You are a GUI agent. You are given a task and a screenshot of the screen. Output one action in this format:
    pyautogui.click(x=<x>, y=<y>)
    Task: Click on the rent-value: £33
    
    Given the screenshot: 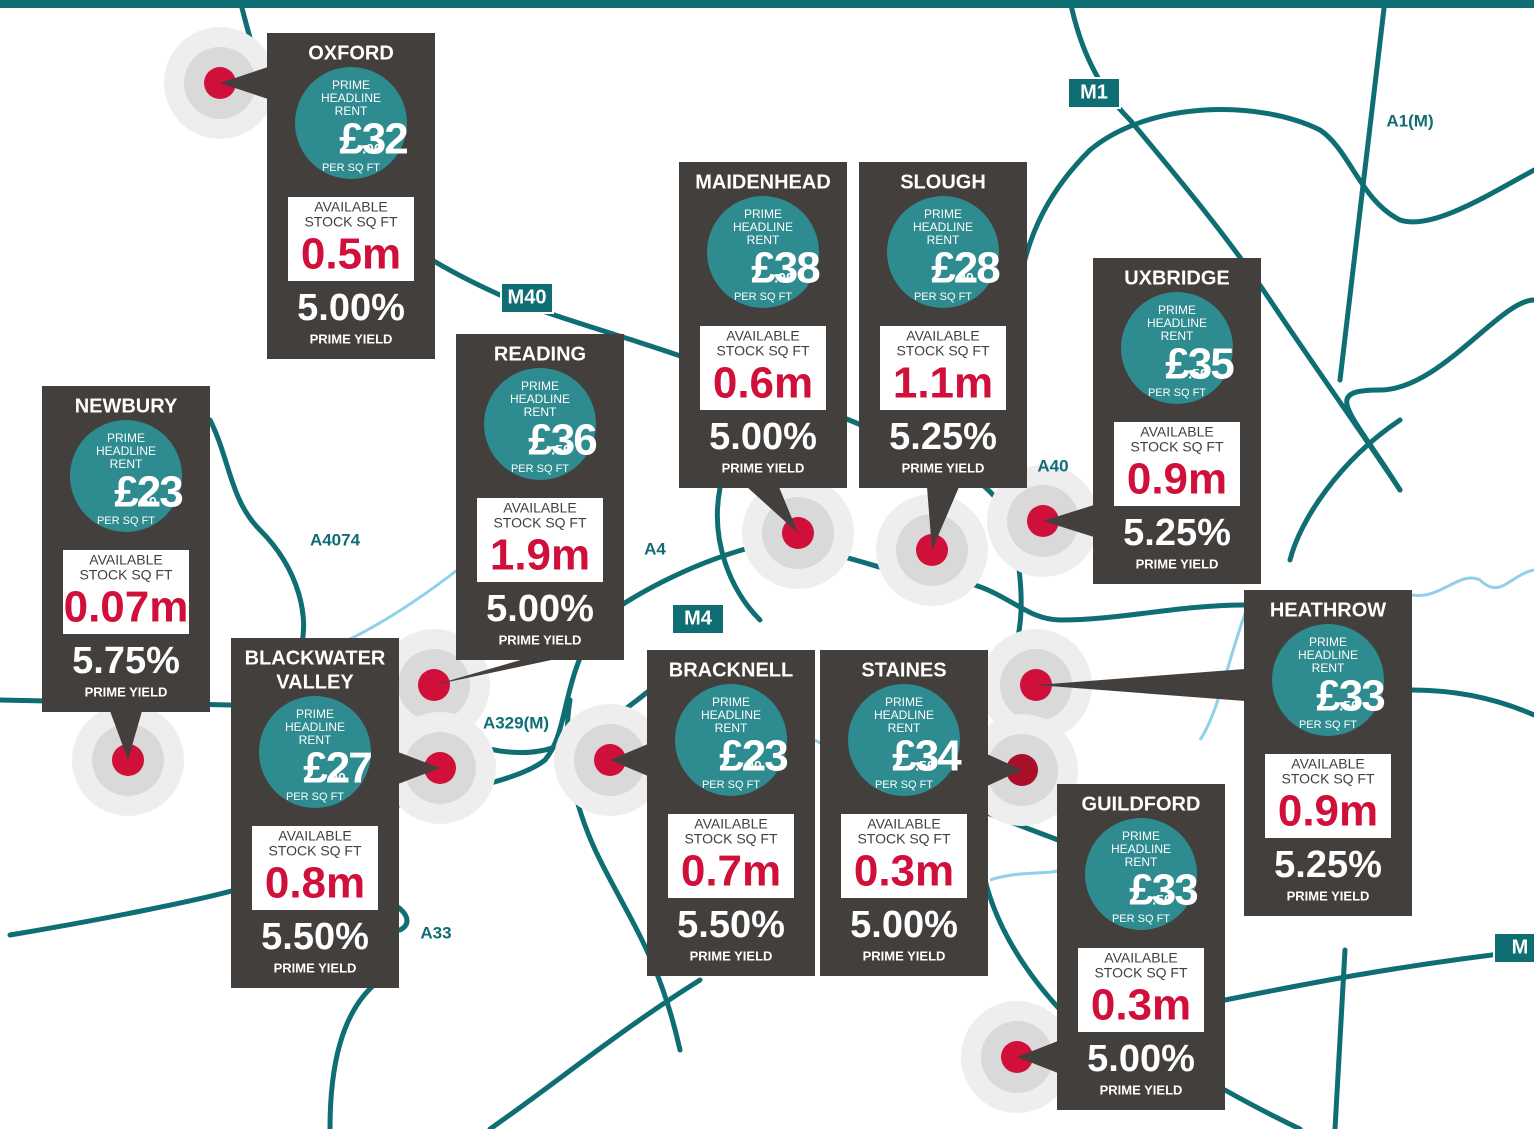 What is the action you would take?
    pyautogui.click(x=1163, y=890)
    